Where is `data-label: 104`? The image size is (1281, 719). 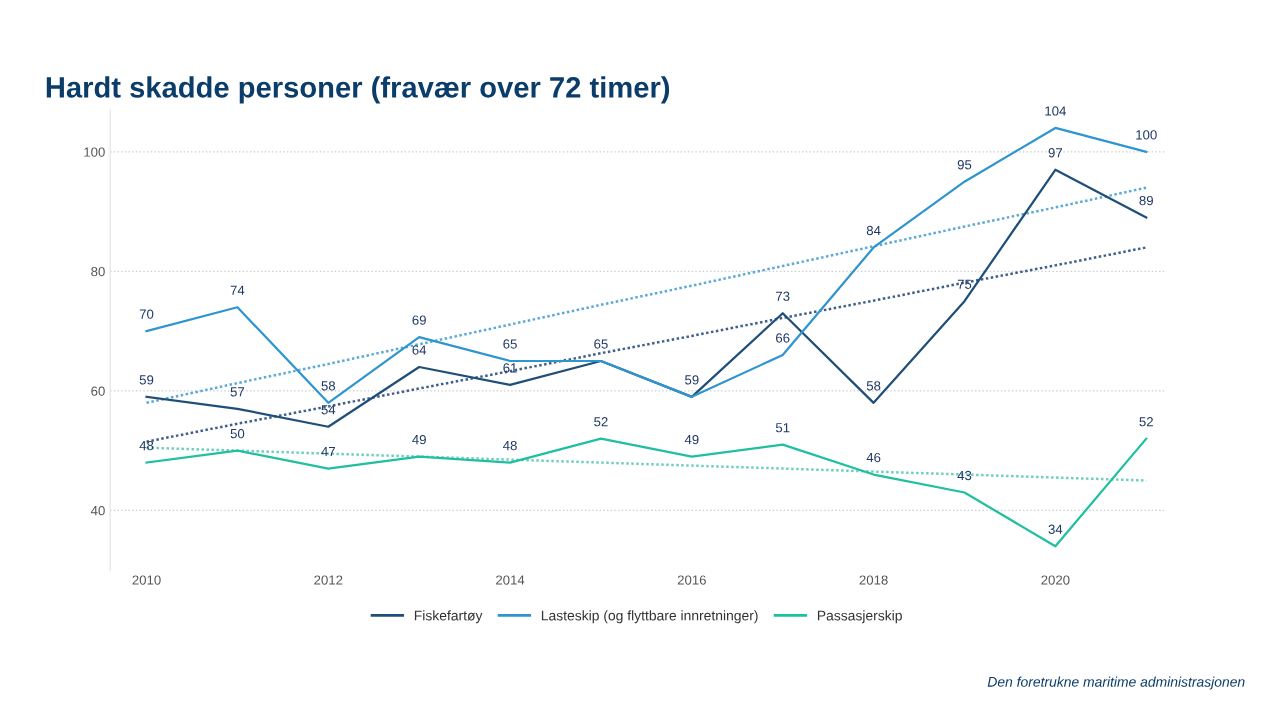
data-label: 104 is located at coordinates (1055, 111).